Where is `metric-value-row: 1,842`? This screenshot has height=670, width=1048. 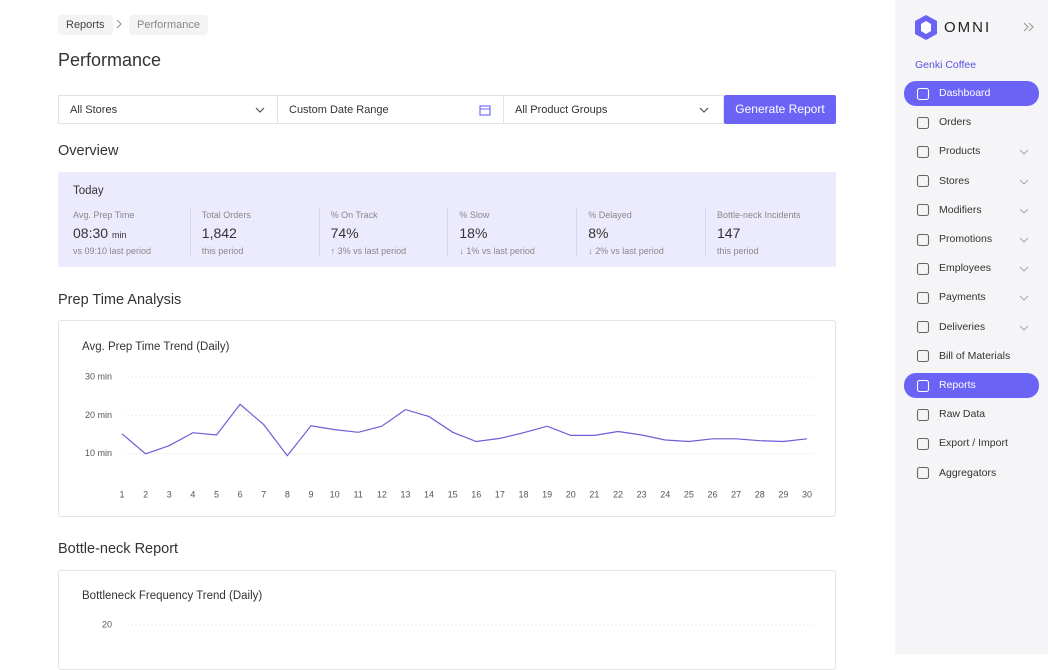 metric-value-row: 1,842 is located at coordinates (219, 234).